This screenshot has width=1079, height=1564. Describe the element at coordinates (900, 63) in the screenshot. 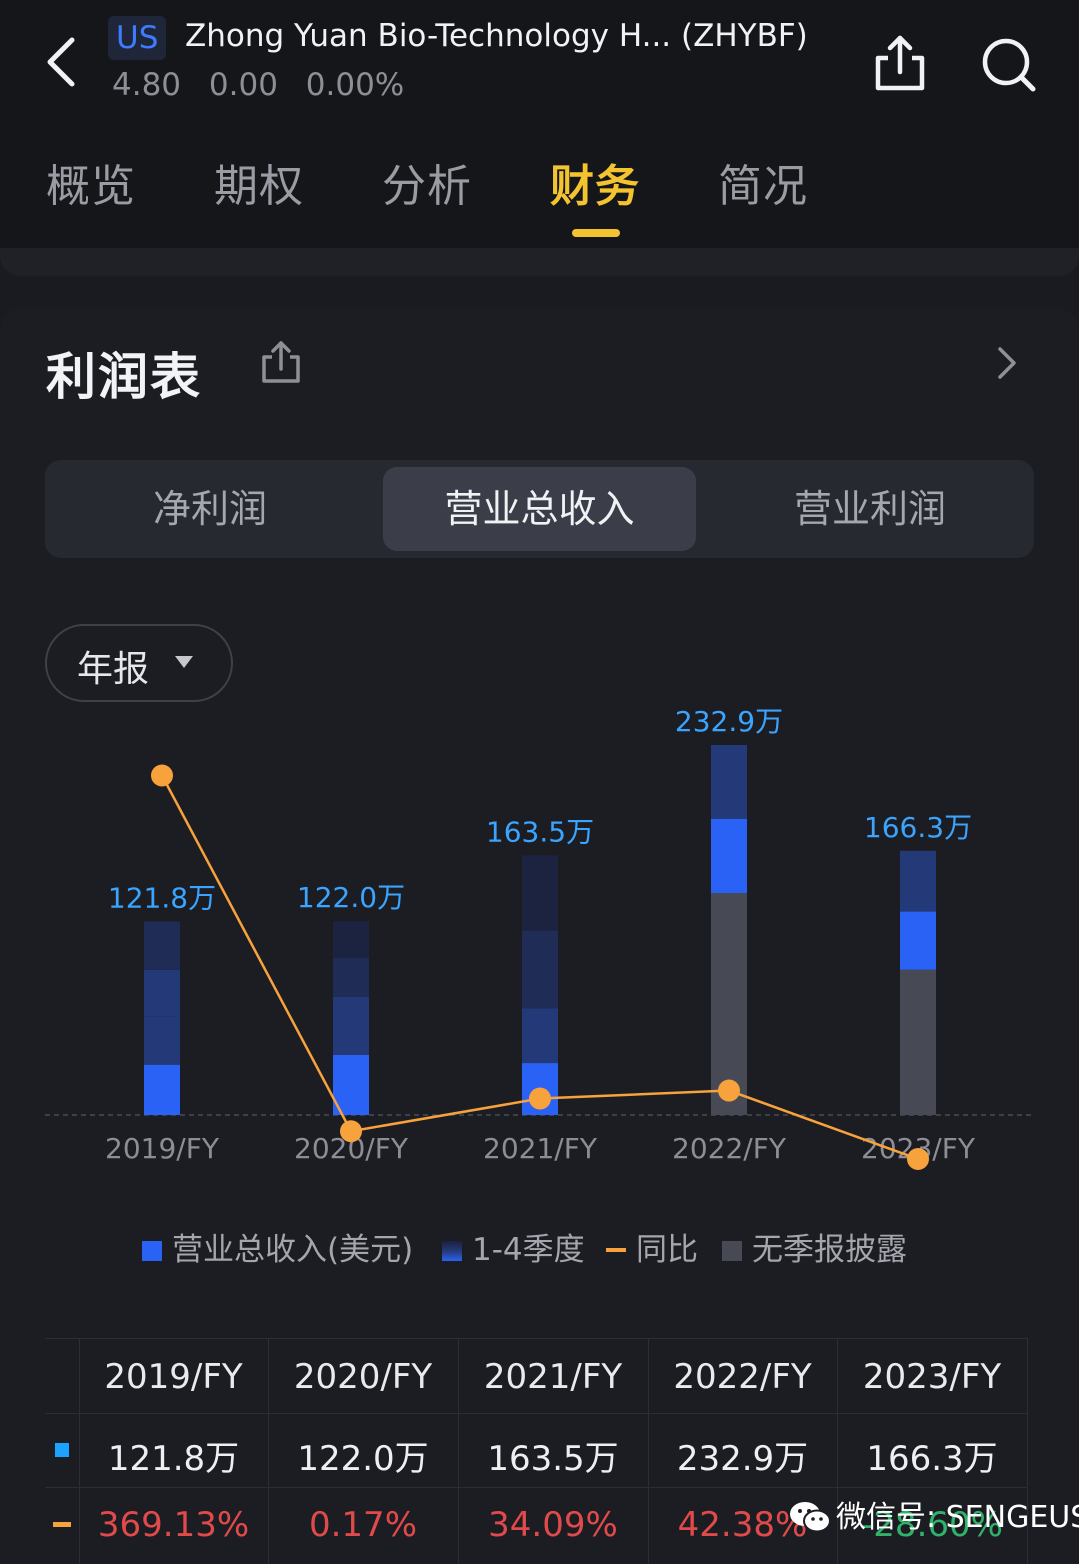

I see `share-icon` at that location.